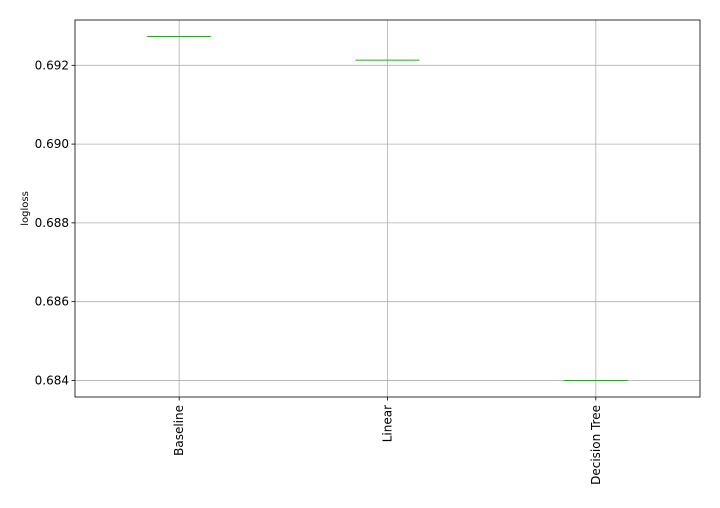  Describe the element at coordinates (179, 430) in the screenshot. I see `x-tick-label: Baseline` at that location.